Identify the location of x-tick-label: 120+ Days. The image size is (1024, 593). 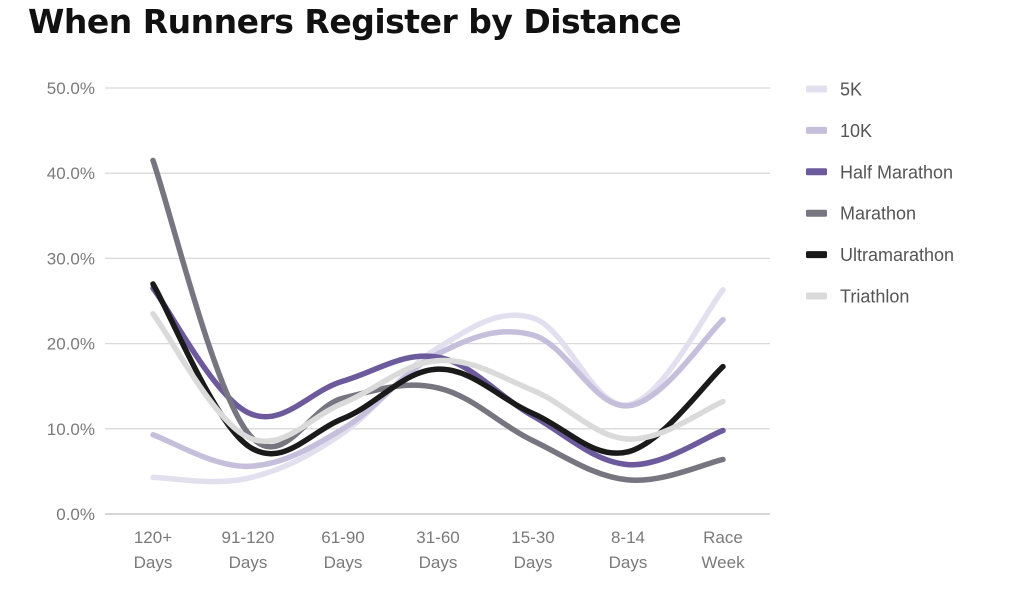
(153, 550).